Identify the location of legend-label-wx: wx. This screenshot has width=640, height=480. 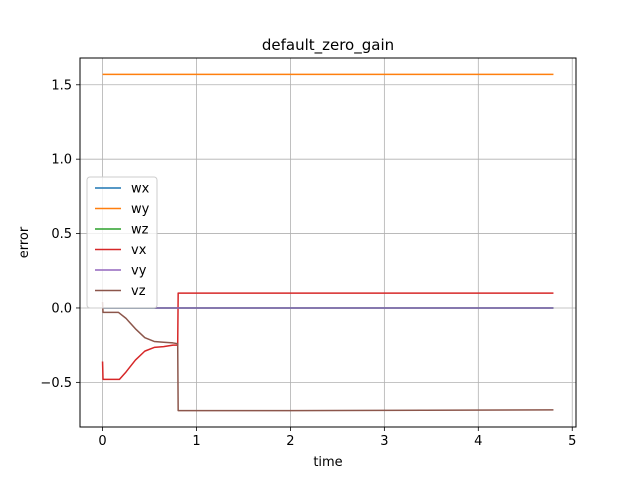
(140, 189).